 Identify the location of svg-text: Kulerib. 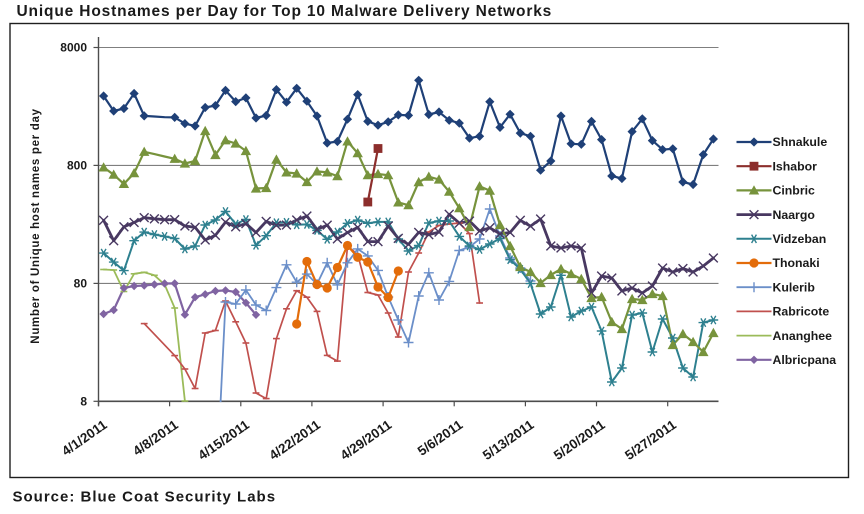
(794, 287).